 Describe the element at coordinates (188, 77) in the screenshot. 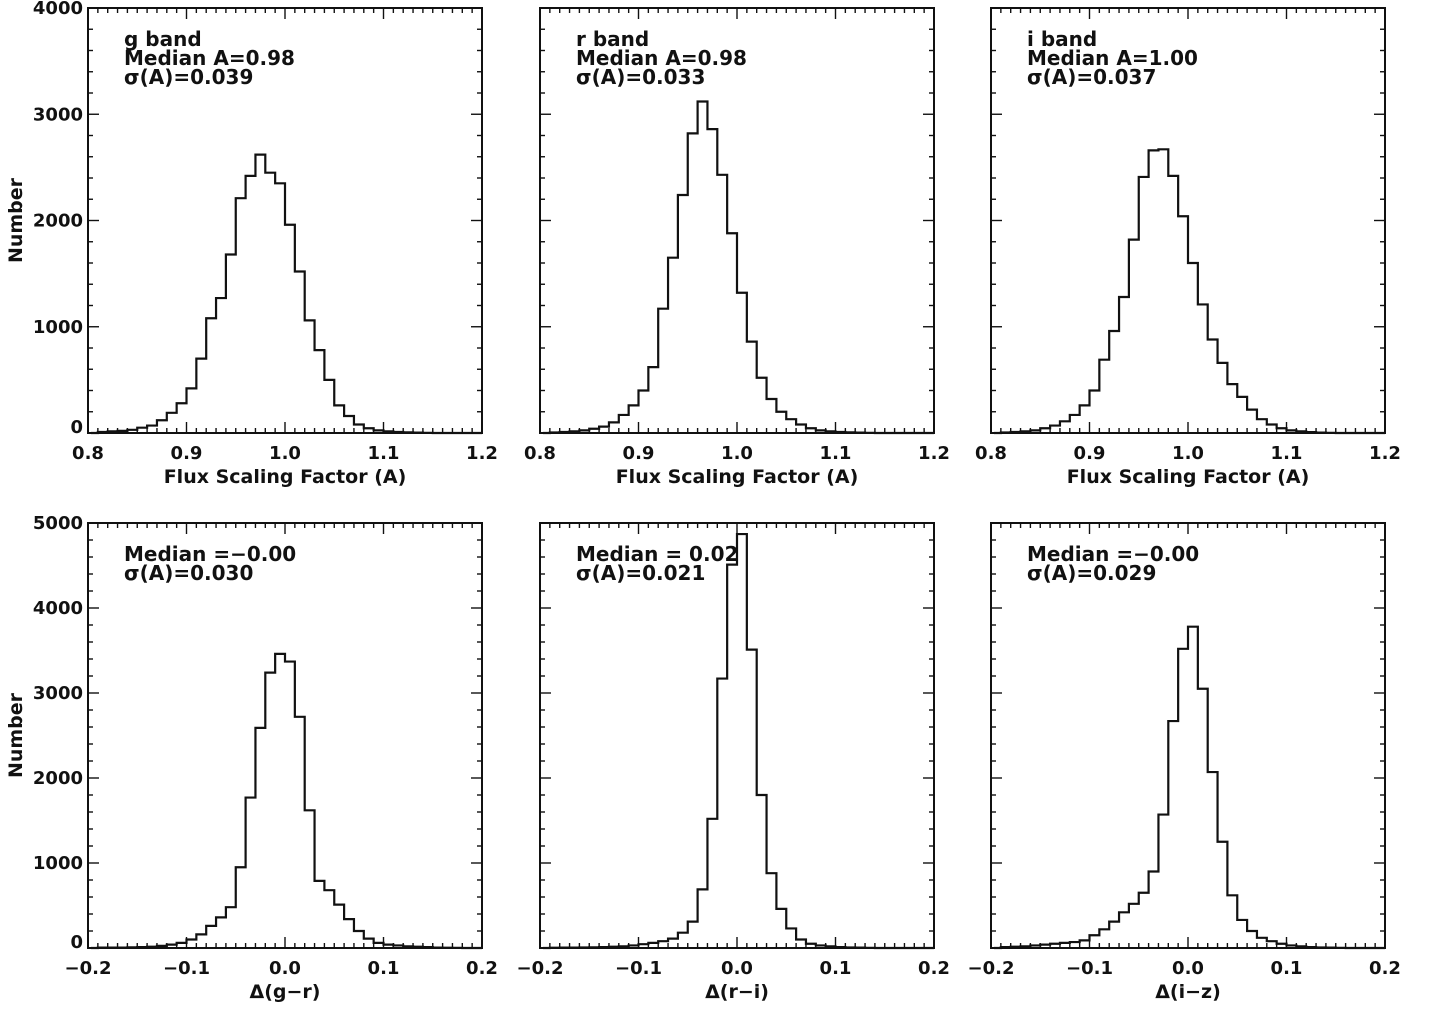

I see `annotation-line: σ(A)=0.039` at that location.